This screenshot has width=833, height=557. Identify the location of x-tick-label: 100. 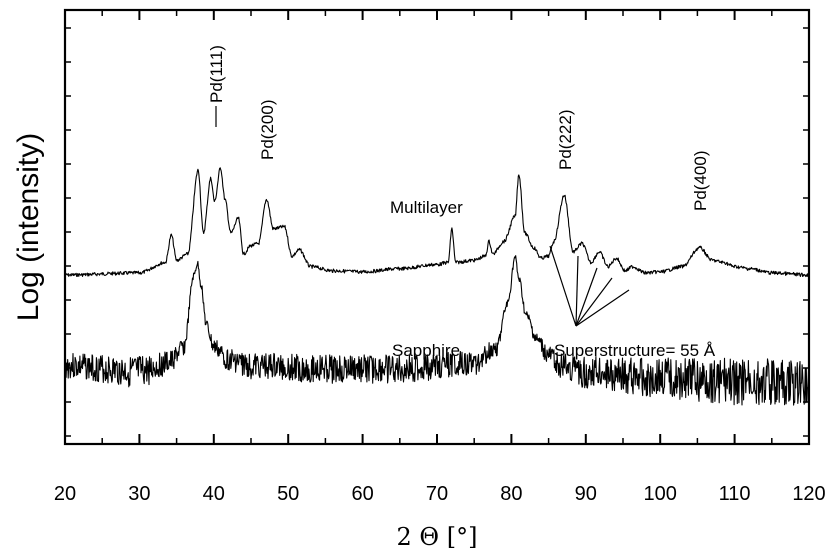
(660, 494).